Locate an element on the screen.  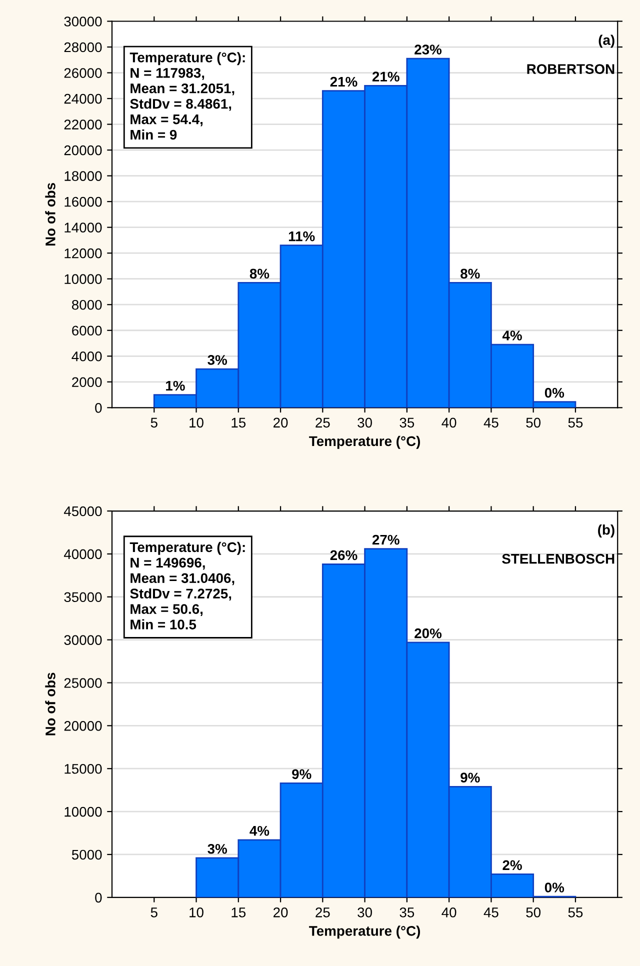
y-tick-label: 22000 is located at coordinates (83, 125).